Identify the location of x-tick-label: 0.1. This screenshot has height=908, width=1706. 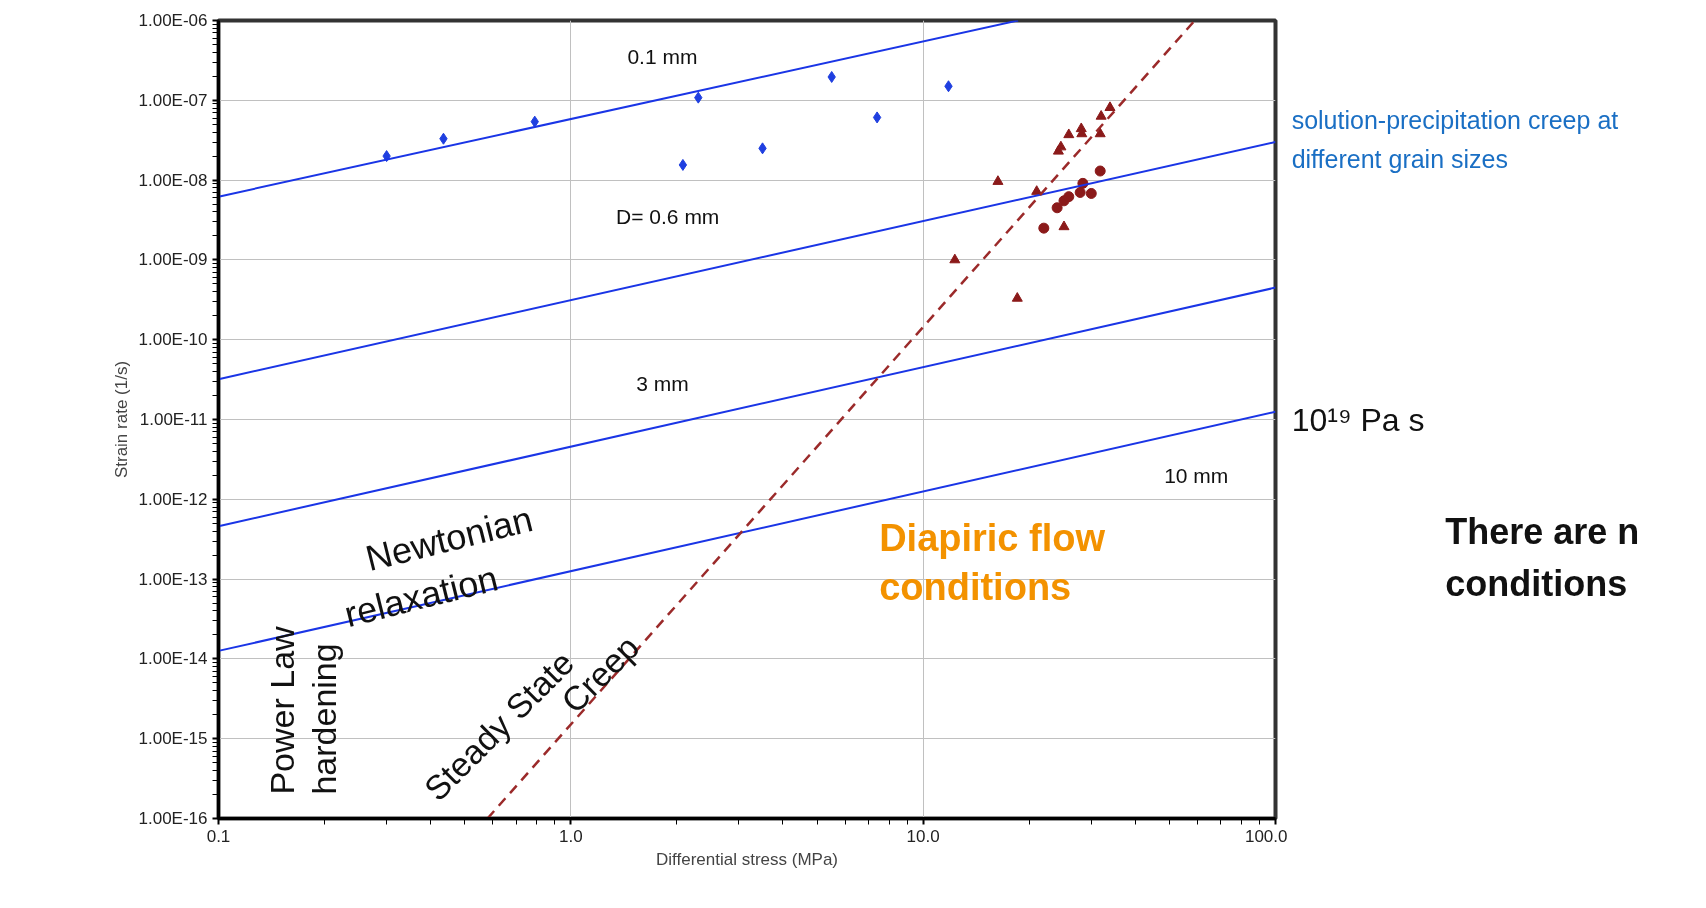
(218, 836).